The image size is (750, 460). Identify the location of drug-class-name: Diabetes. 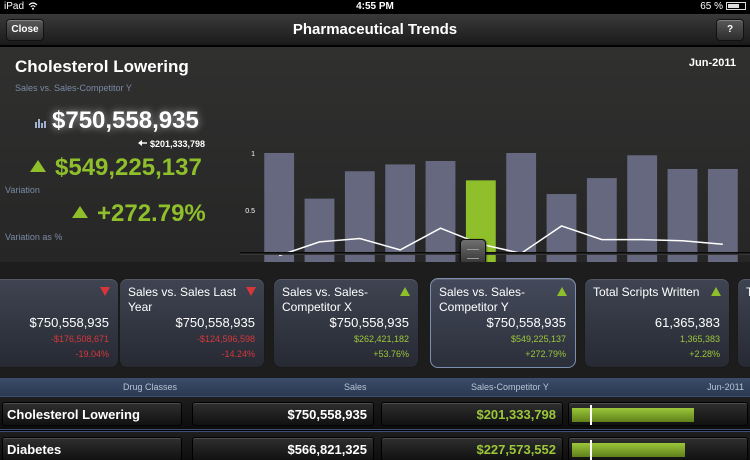
(34, 449).